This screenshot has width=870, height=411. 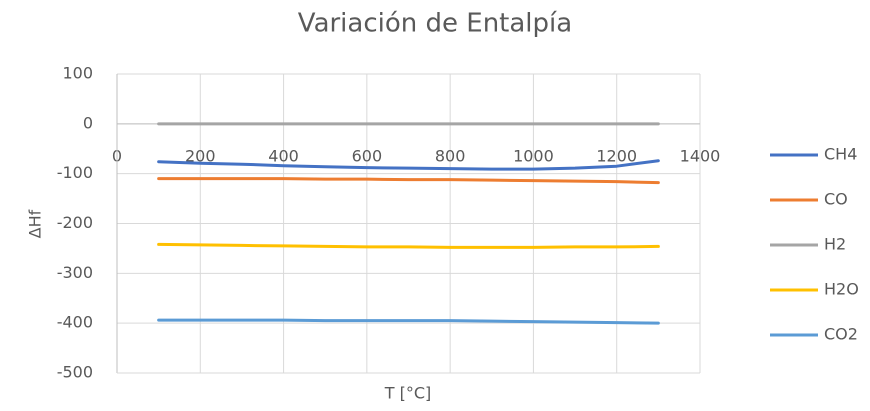 What do you see at coordinates (835, 244) in the screenshot?
I see `legend-label: H2` at bounding box center [835, 244].